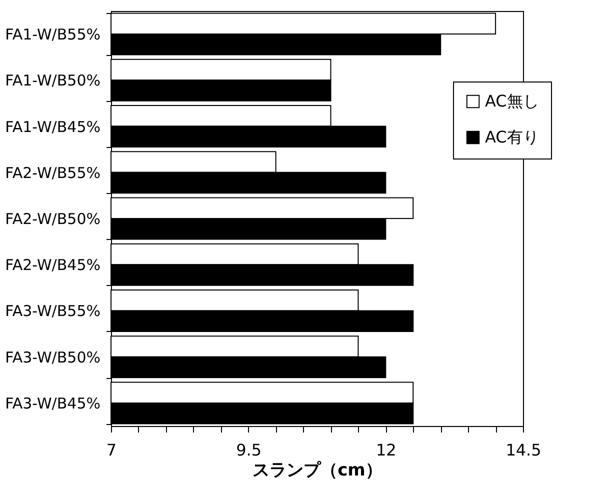 Image resolution: width=598 pixels, height=490 pixels. I want to click on y-tick-label: FA3-W/B55%, so click(52, 311).